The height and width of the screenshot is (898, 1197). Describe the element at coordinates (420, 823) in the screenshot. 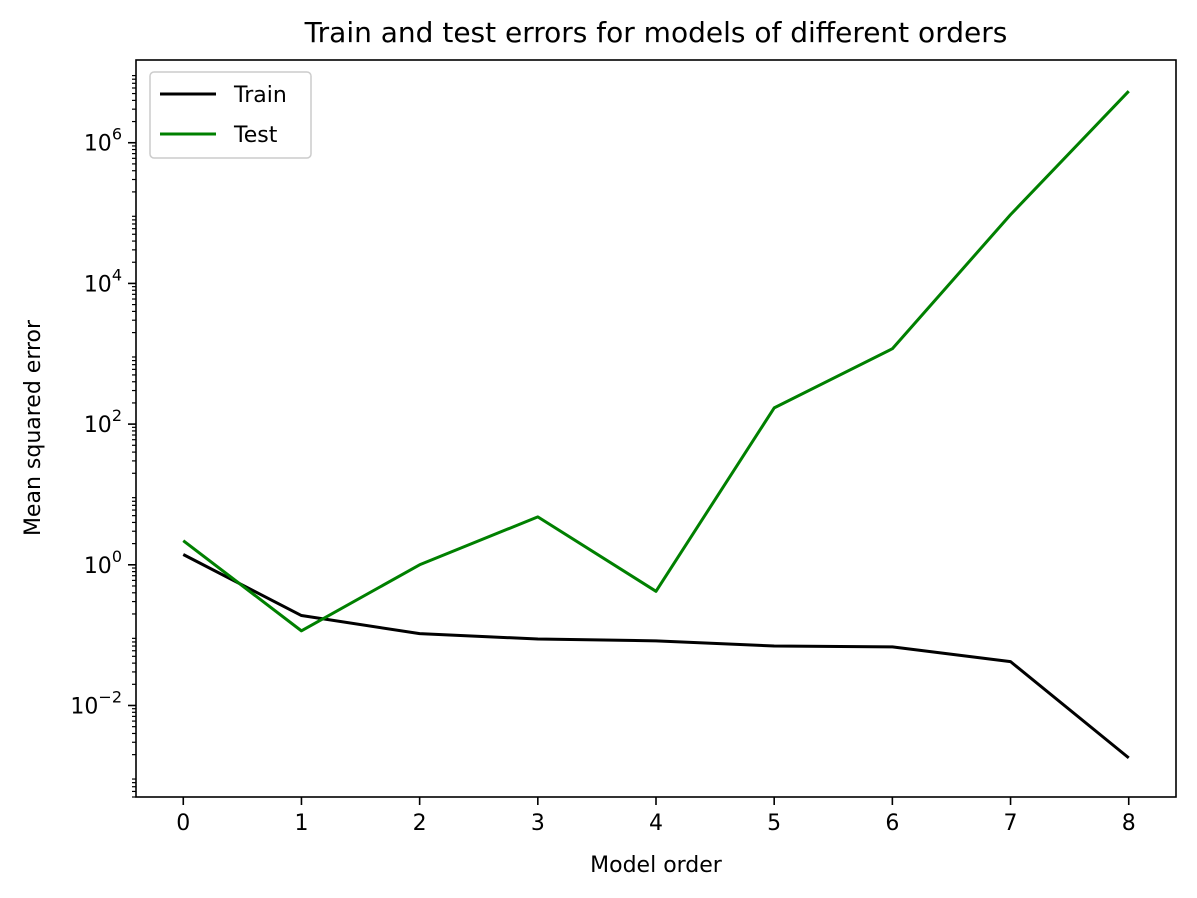

I see `x-tick-label: 2` at that location.